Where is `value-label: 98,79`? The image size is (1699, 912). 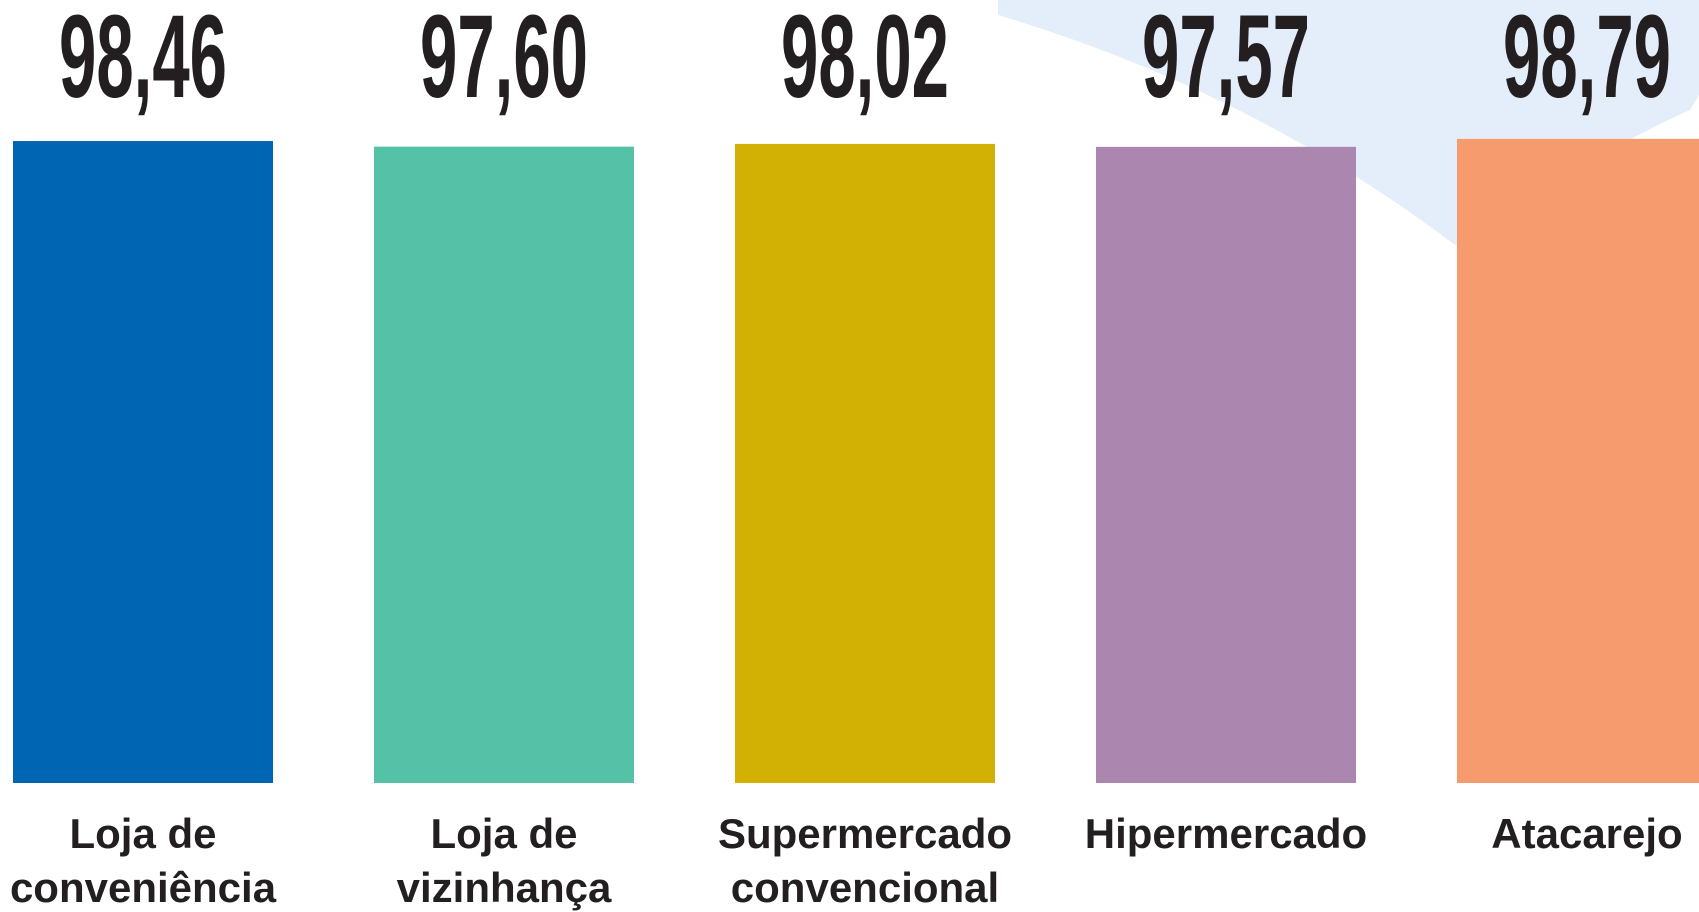 value-label: 98,79 is located at coordinates (1587, 61).